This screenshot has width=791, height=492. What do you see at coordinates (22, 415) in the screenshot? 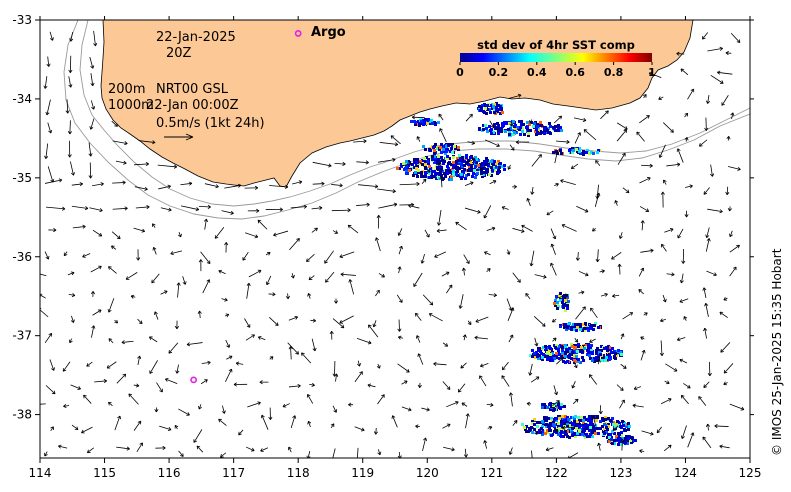
I see `y-tick-label: -38` at bounding box center [22, 415].